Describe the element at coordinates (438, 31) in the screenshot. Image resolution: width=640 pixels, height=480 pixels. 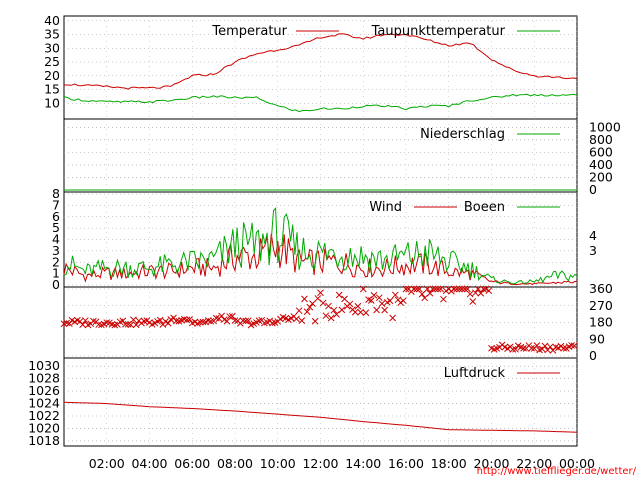
I see `legend-label: Taupunkttemperatur` at that location.